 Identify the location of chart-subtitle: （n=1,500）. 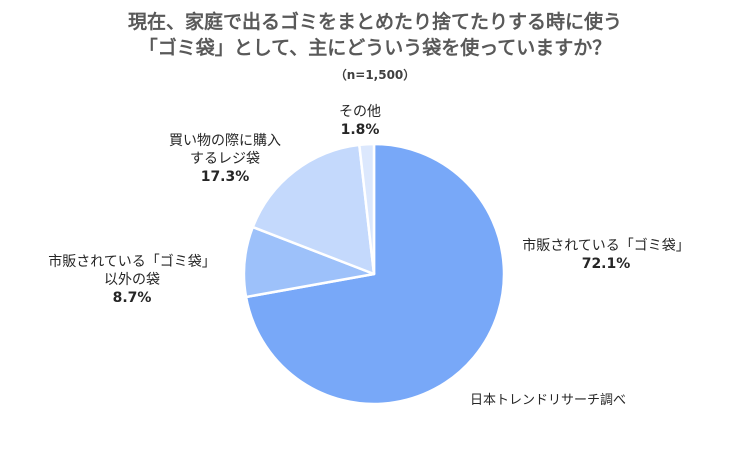
(375, 75).